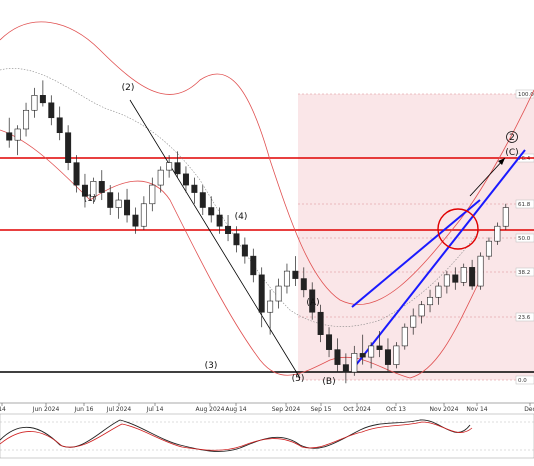  What do you see at coordinates (357, 409) in the screenshot?
I see `x-tick-label: Oct 2024` at bounding box center [357, 409].